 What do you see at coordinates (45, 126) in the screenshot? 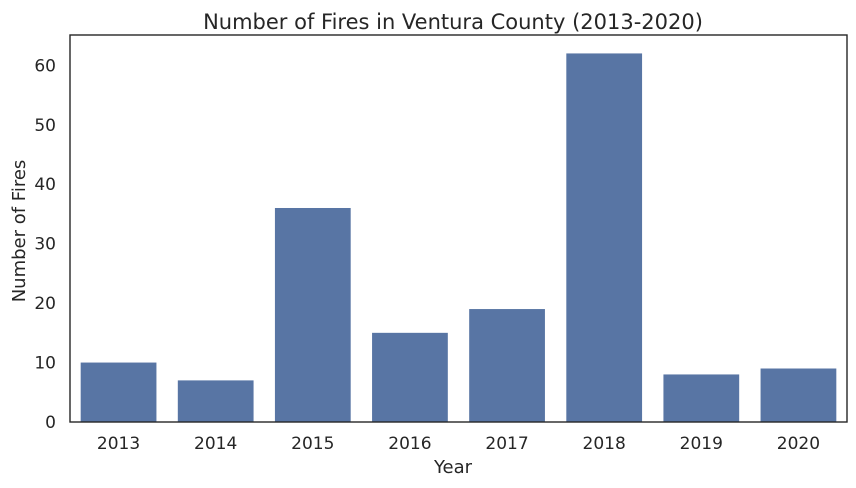
I see `y-tick-label-50: 50` at bounding box center [45, 126].